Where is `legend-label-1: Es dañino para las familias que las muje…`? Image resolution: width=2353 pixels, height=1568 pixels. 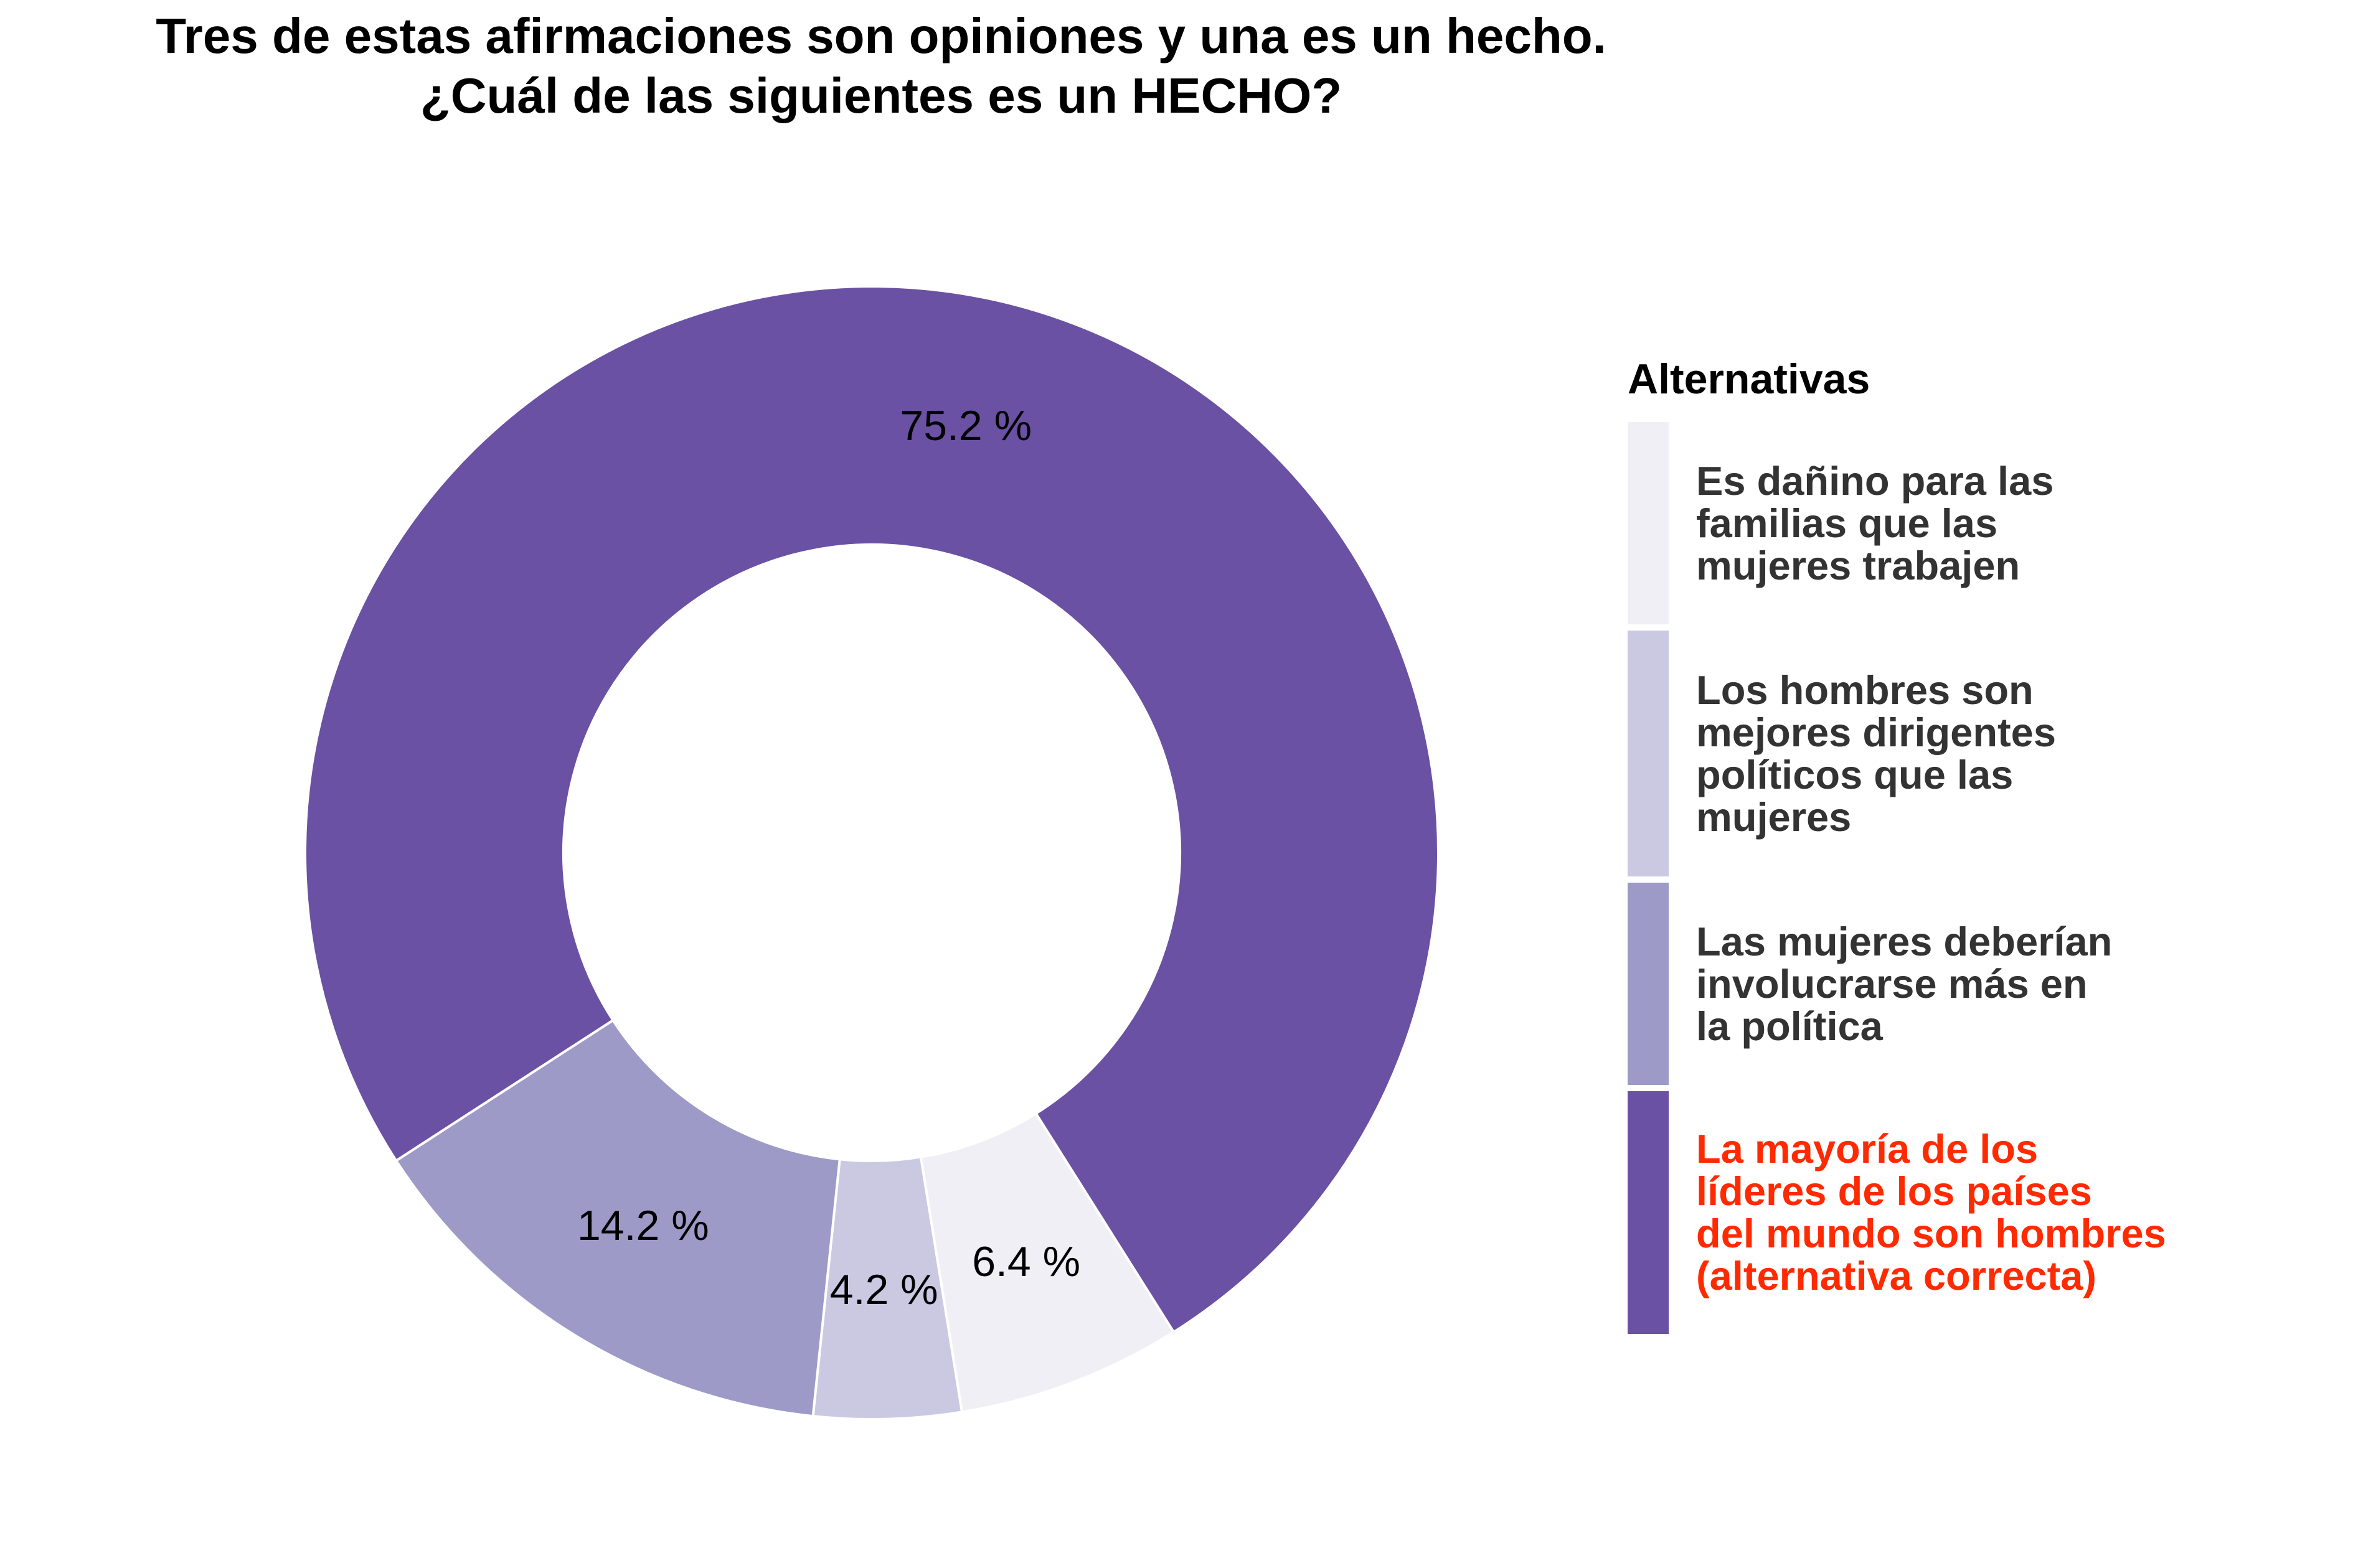 legend-label-1: Es dañino para las familias que las muje… is located at coordinates (1875, 523).